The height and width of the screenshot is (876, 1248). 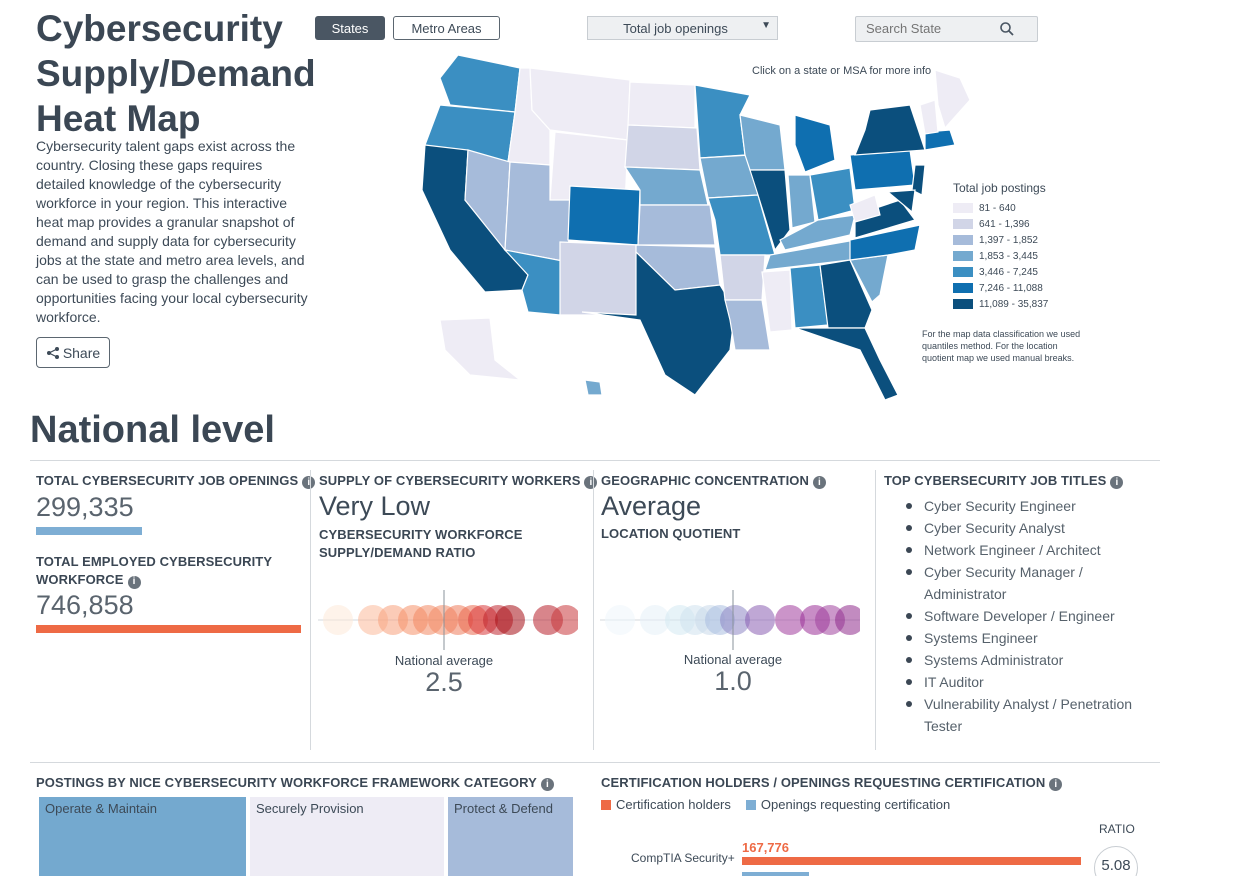 What do you see at coordinates (1008, 272) in the screenshot?
I see `legend-label: 3,446 - 7,245` at bounding box center [1008, 272].